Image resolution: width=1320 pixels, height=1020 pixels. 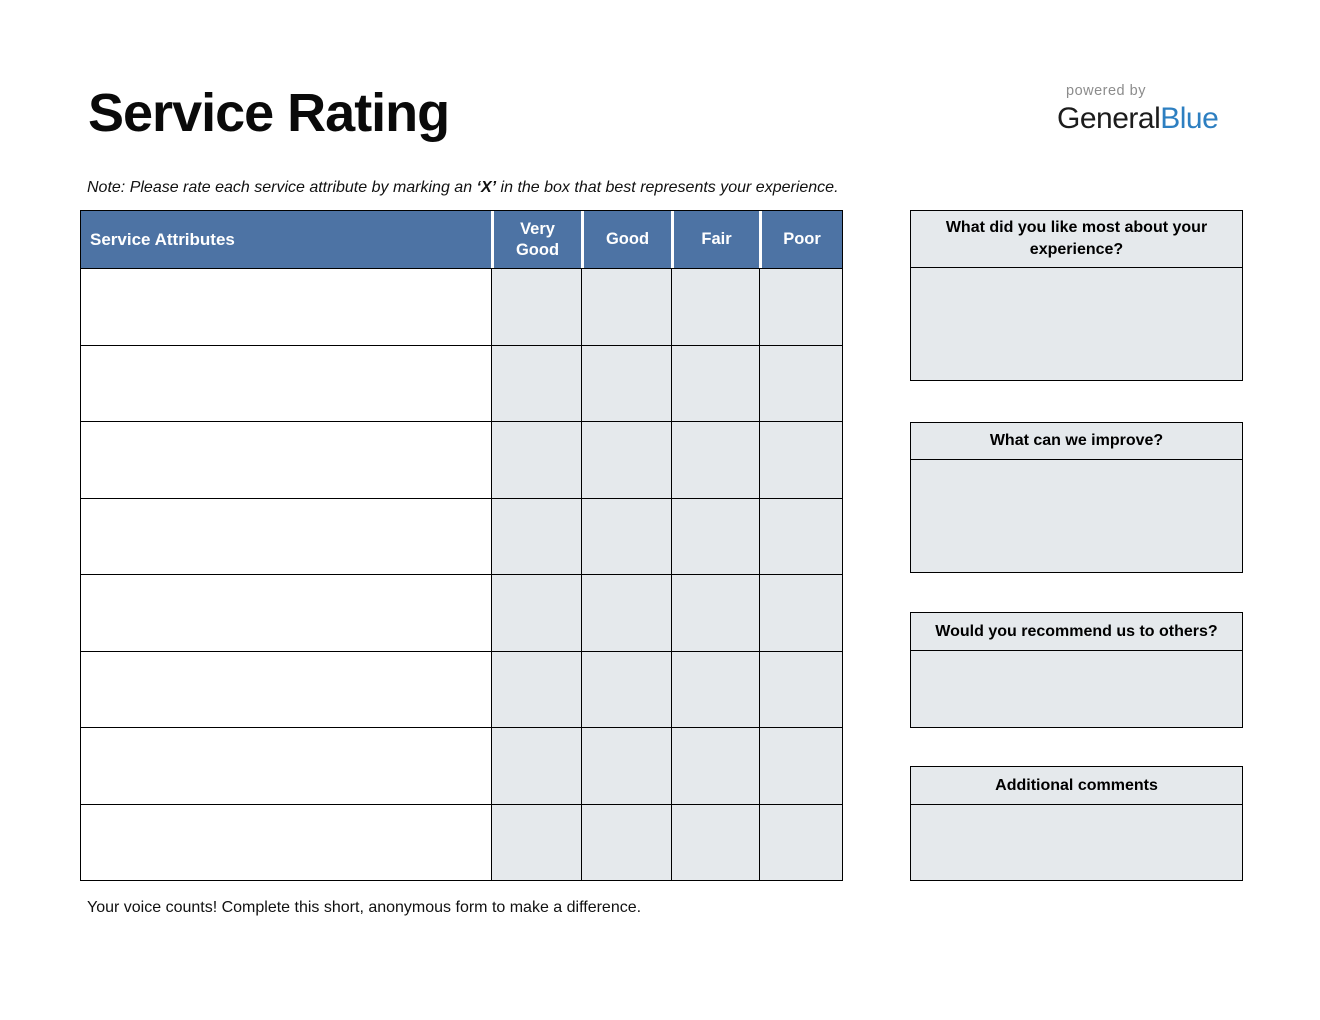 I want to click on page-title: Service Rating, so click(x=269, y=113).